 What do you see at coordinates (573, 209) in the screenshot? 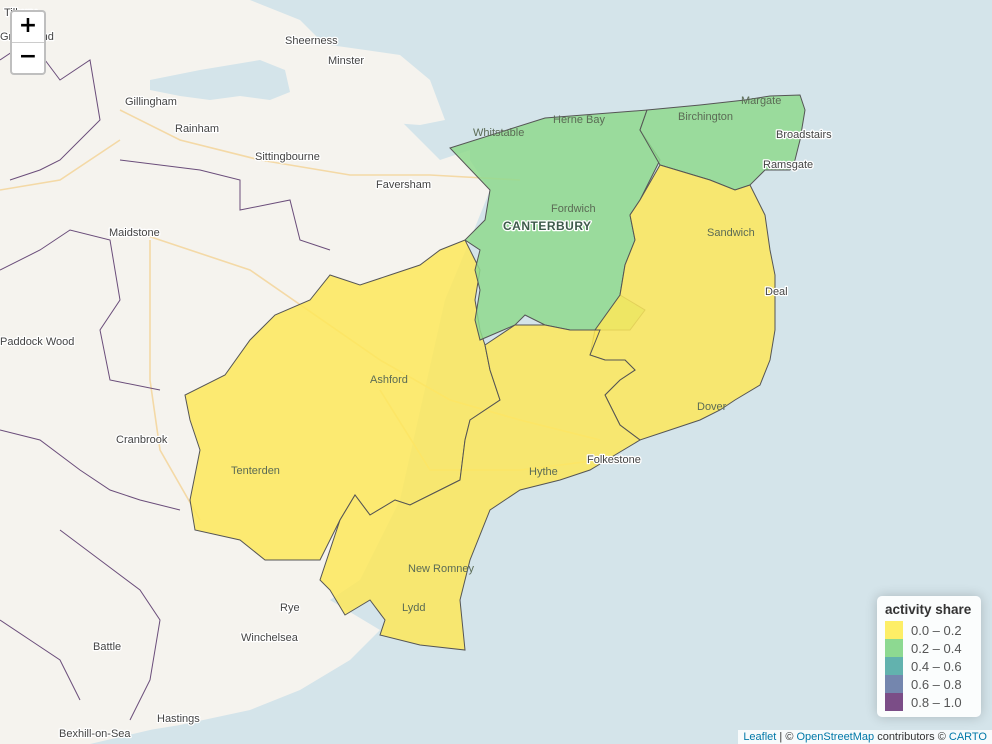
I see `label-fordwich: Fordwich` at bounding box center [573, 209].